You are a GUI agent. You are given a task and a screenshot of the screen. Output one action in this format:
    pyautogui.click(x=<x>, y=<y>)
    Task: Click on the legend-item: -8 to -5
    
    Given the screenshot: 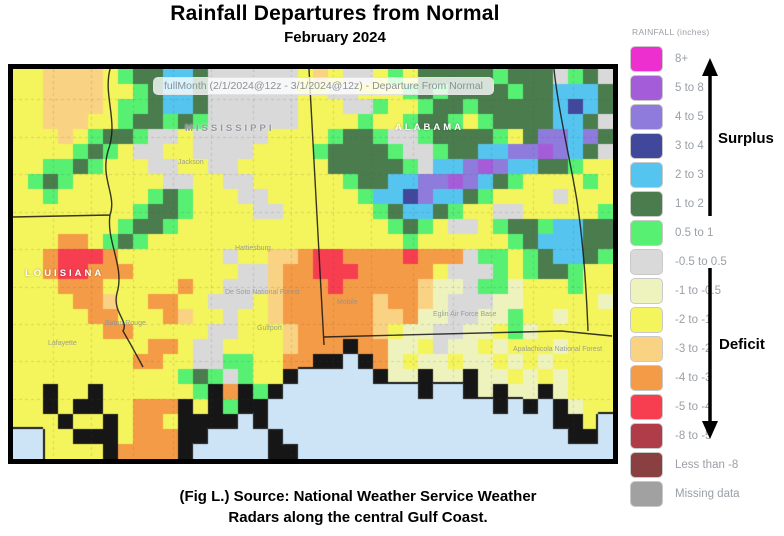 What is the action you would take?
    pyautogui.click(x=705, y=435)
    